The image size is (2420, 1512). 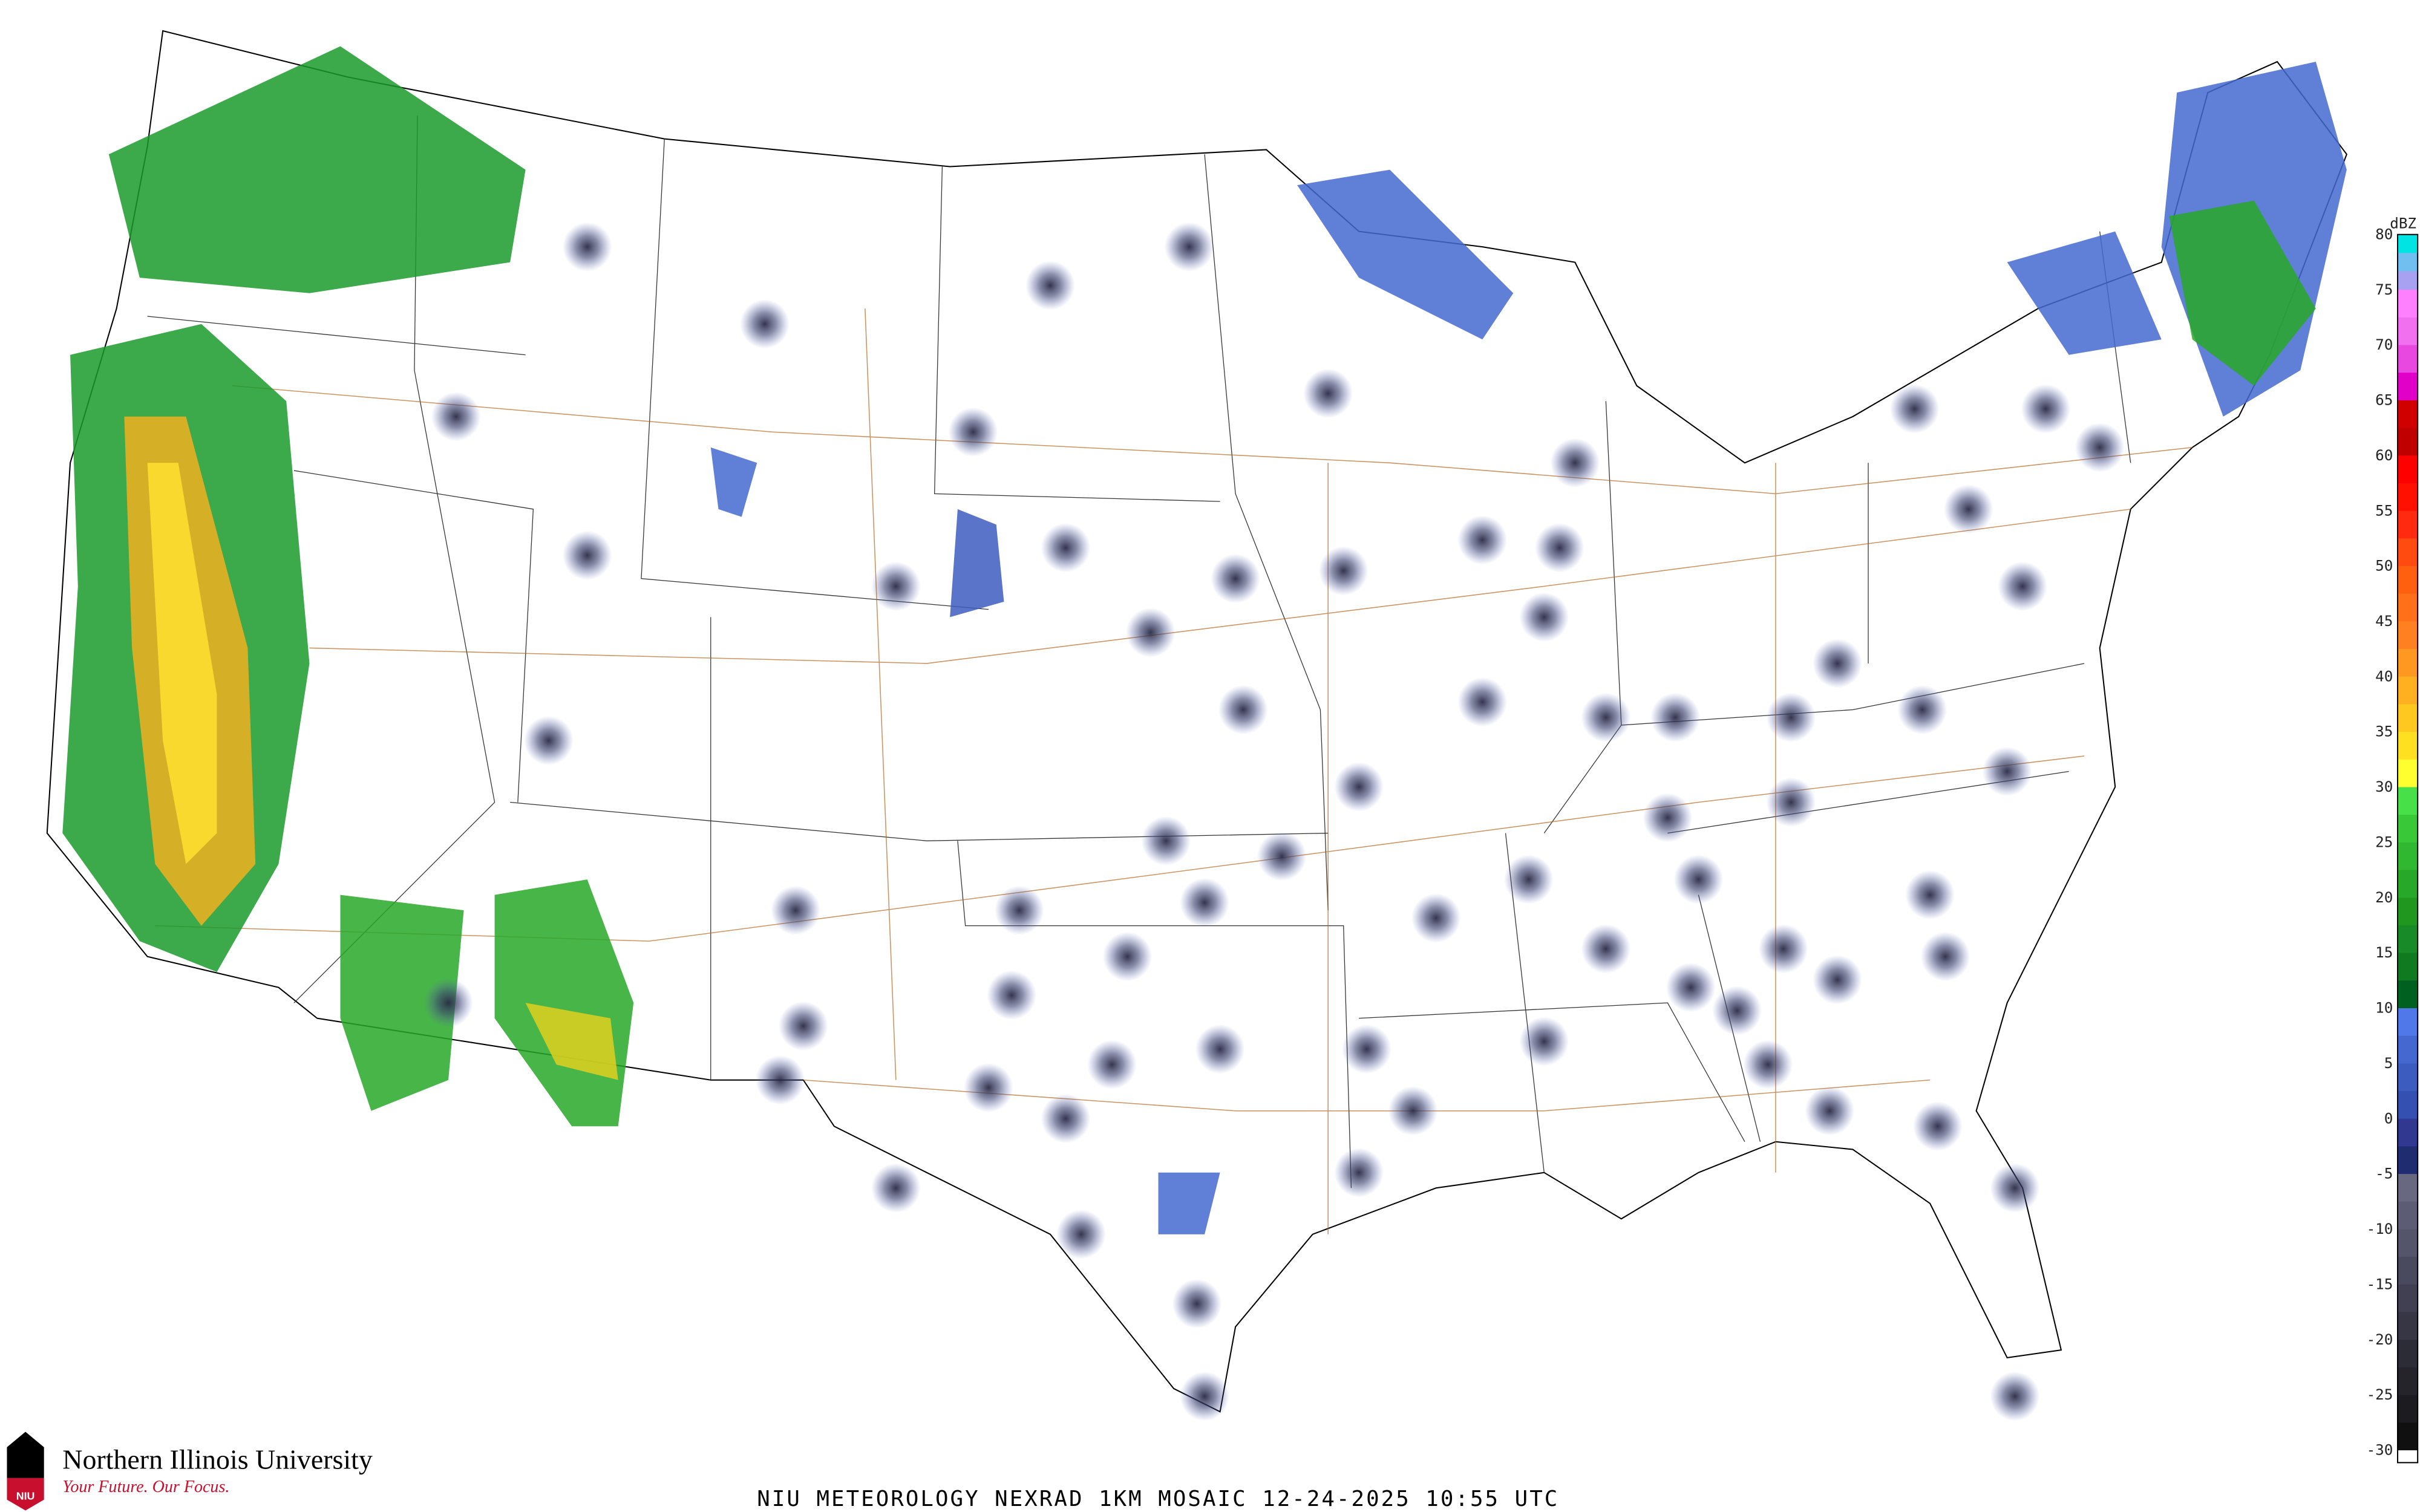 What do you see at coordinates (2384, 843) in the screenshot?
I see `legend-tick: 25` at bounding box center [2384, 843].